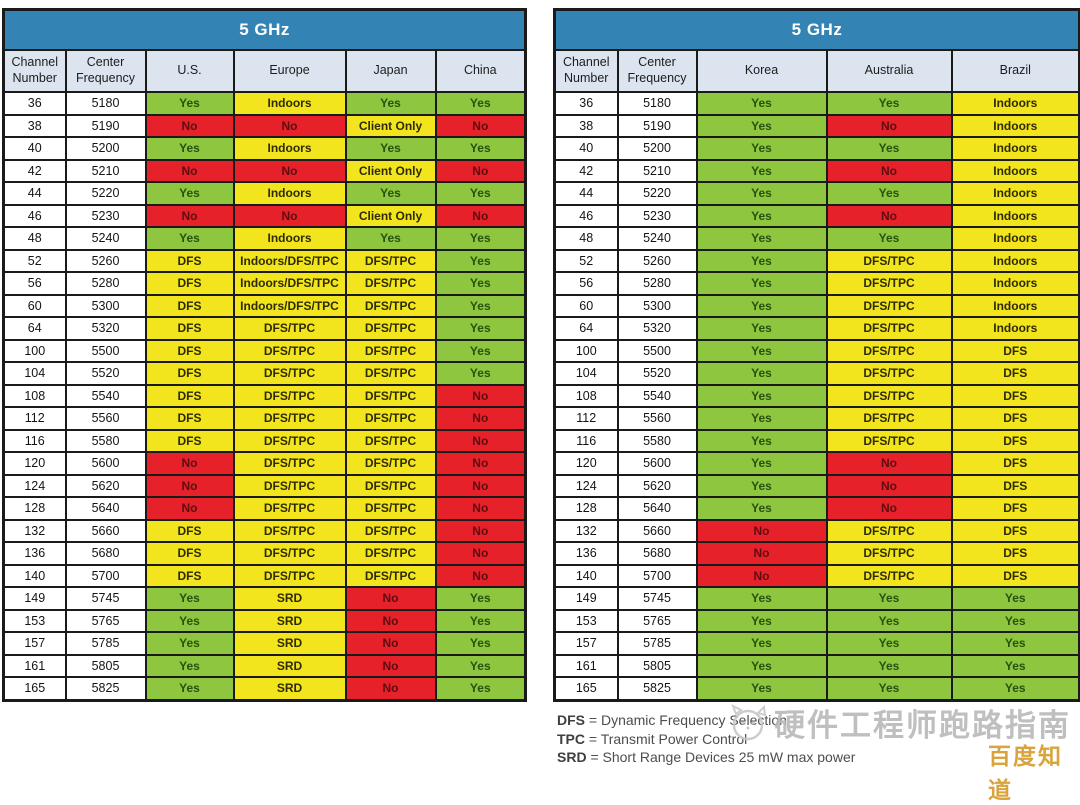 This screenshot has height=805, width=1080. I want to click on table-row: 42 5210 No No Client Only No, so click(264, 170).